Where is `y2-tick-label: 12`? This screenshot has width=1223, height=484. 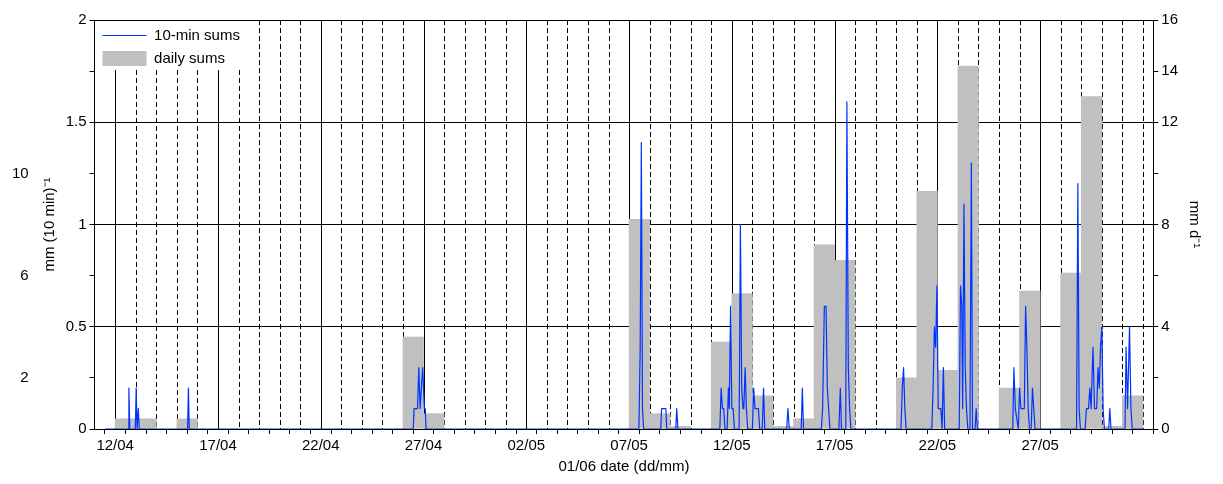
y2-tick-label: 12 is located at coordinates (1169, 121).